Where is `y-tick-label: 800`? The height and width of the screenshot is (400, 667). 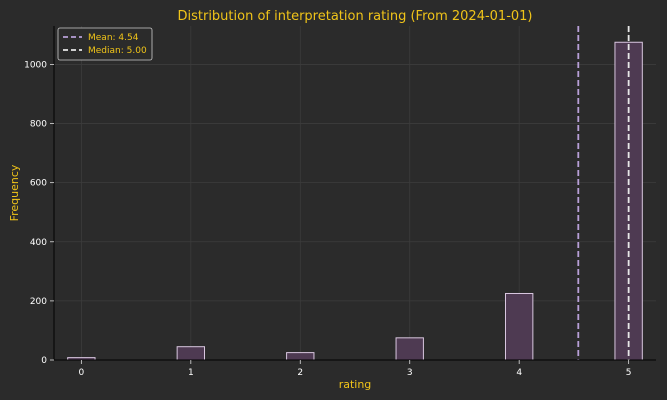
y-tick-label: 800 is located at coordinates (38, 125).